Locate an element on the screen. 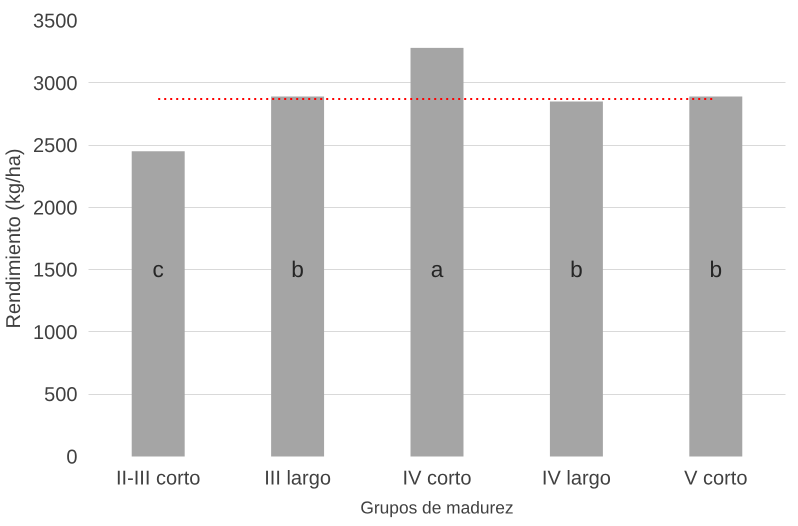 The height and width of the screenshot is (526, 798). y-tick-label: 1000 is located at coordinates (55, 333).